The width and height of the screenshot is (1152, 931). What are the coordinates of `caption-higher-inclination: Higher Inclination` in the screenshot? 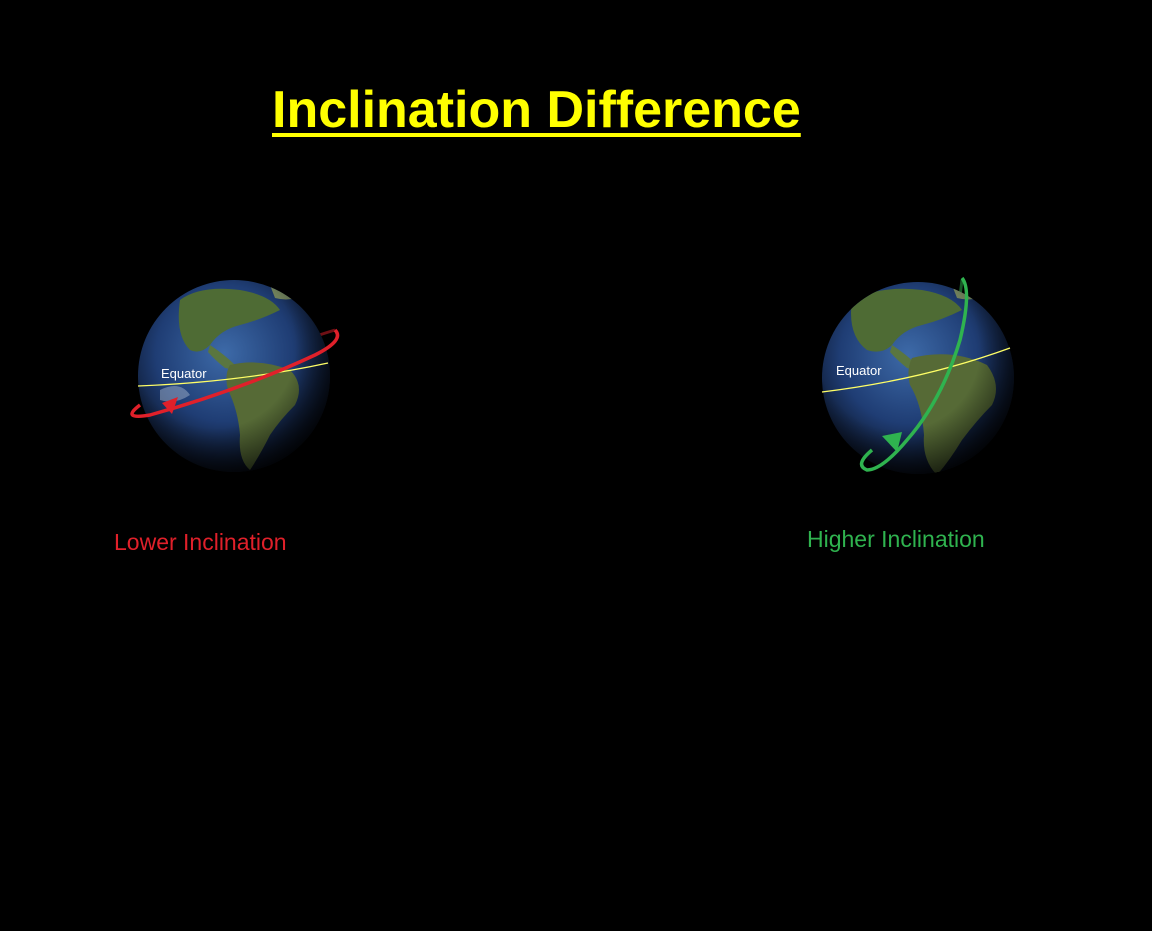 It's located at (896, 539).